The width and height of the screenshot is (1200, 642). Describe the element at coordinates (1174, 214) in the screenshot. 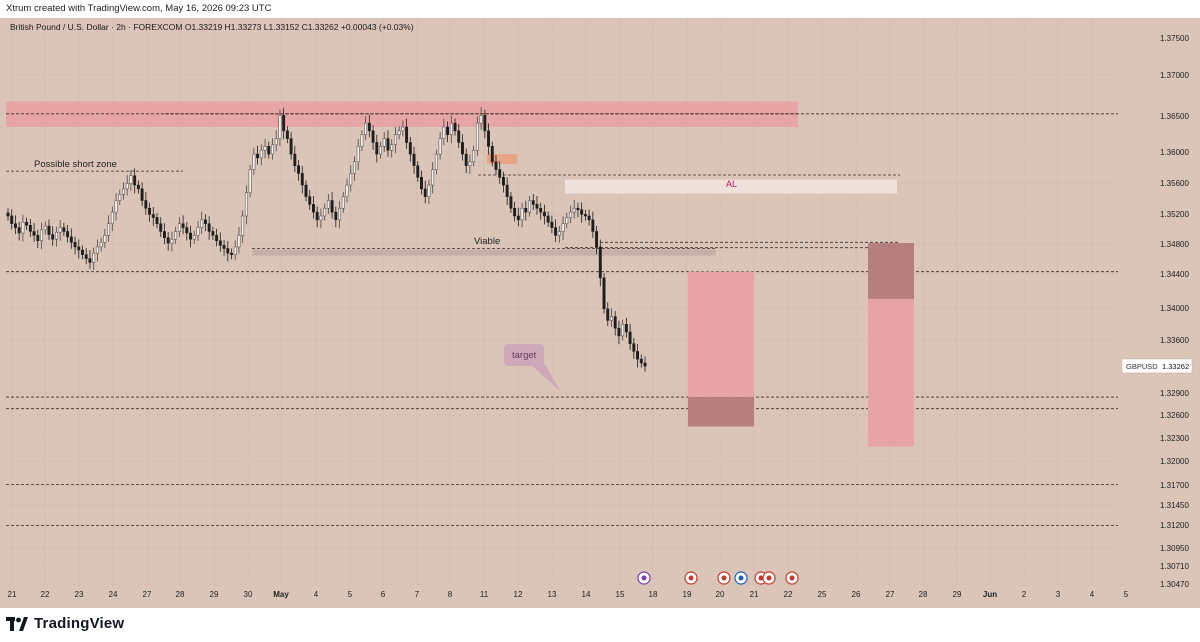

I see `price-tick-label: 1.35200` at that location.